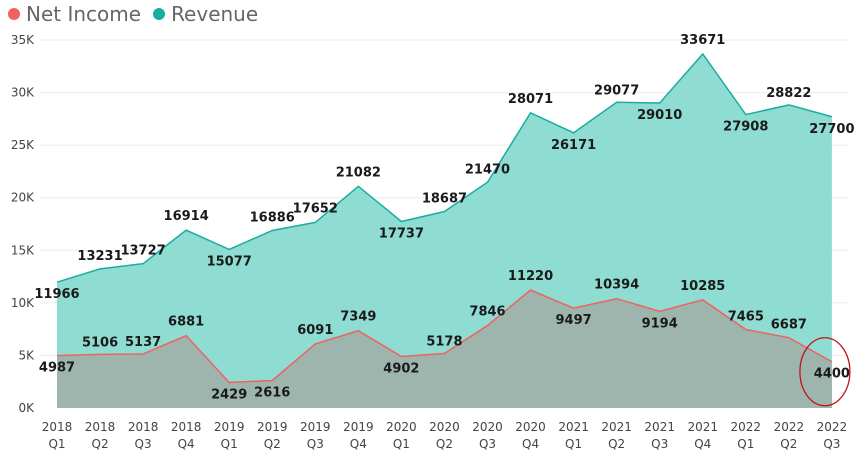 This screenshot has height=464, width=865. I want to click on net-income-data-label: 7846, so click(487, 312).